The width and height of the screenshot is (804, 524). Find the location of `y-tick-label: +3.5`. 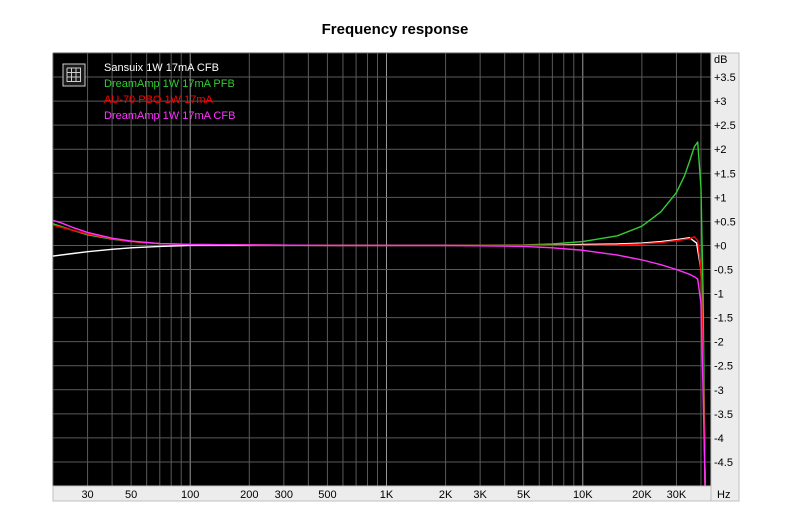

y-tick-label: +3.5 is located at coordinates (725, 78).